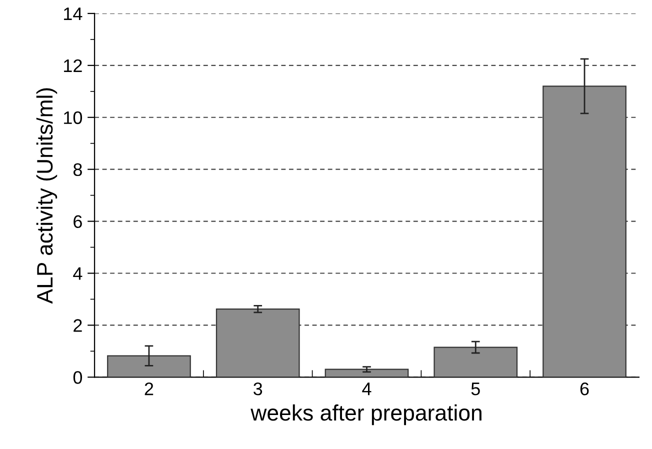 The image size is (652, 449). What do you see at coordinates (77, 273) in the screenshot?
I see `y-tick-label: 4` at bounding box center [77, 273].